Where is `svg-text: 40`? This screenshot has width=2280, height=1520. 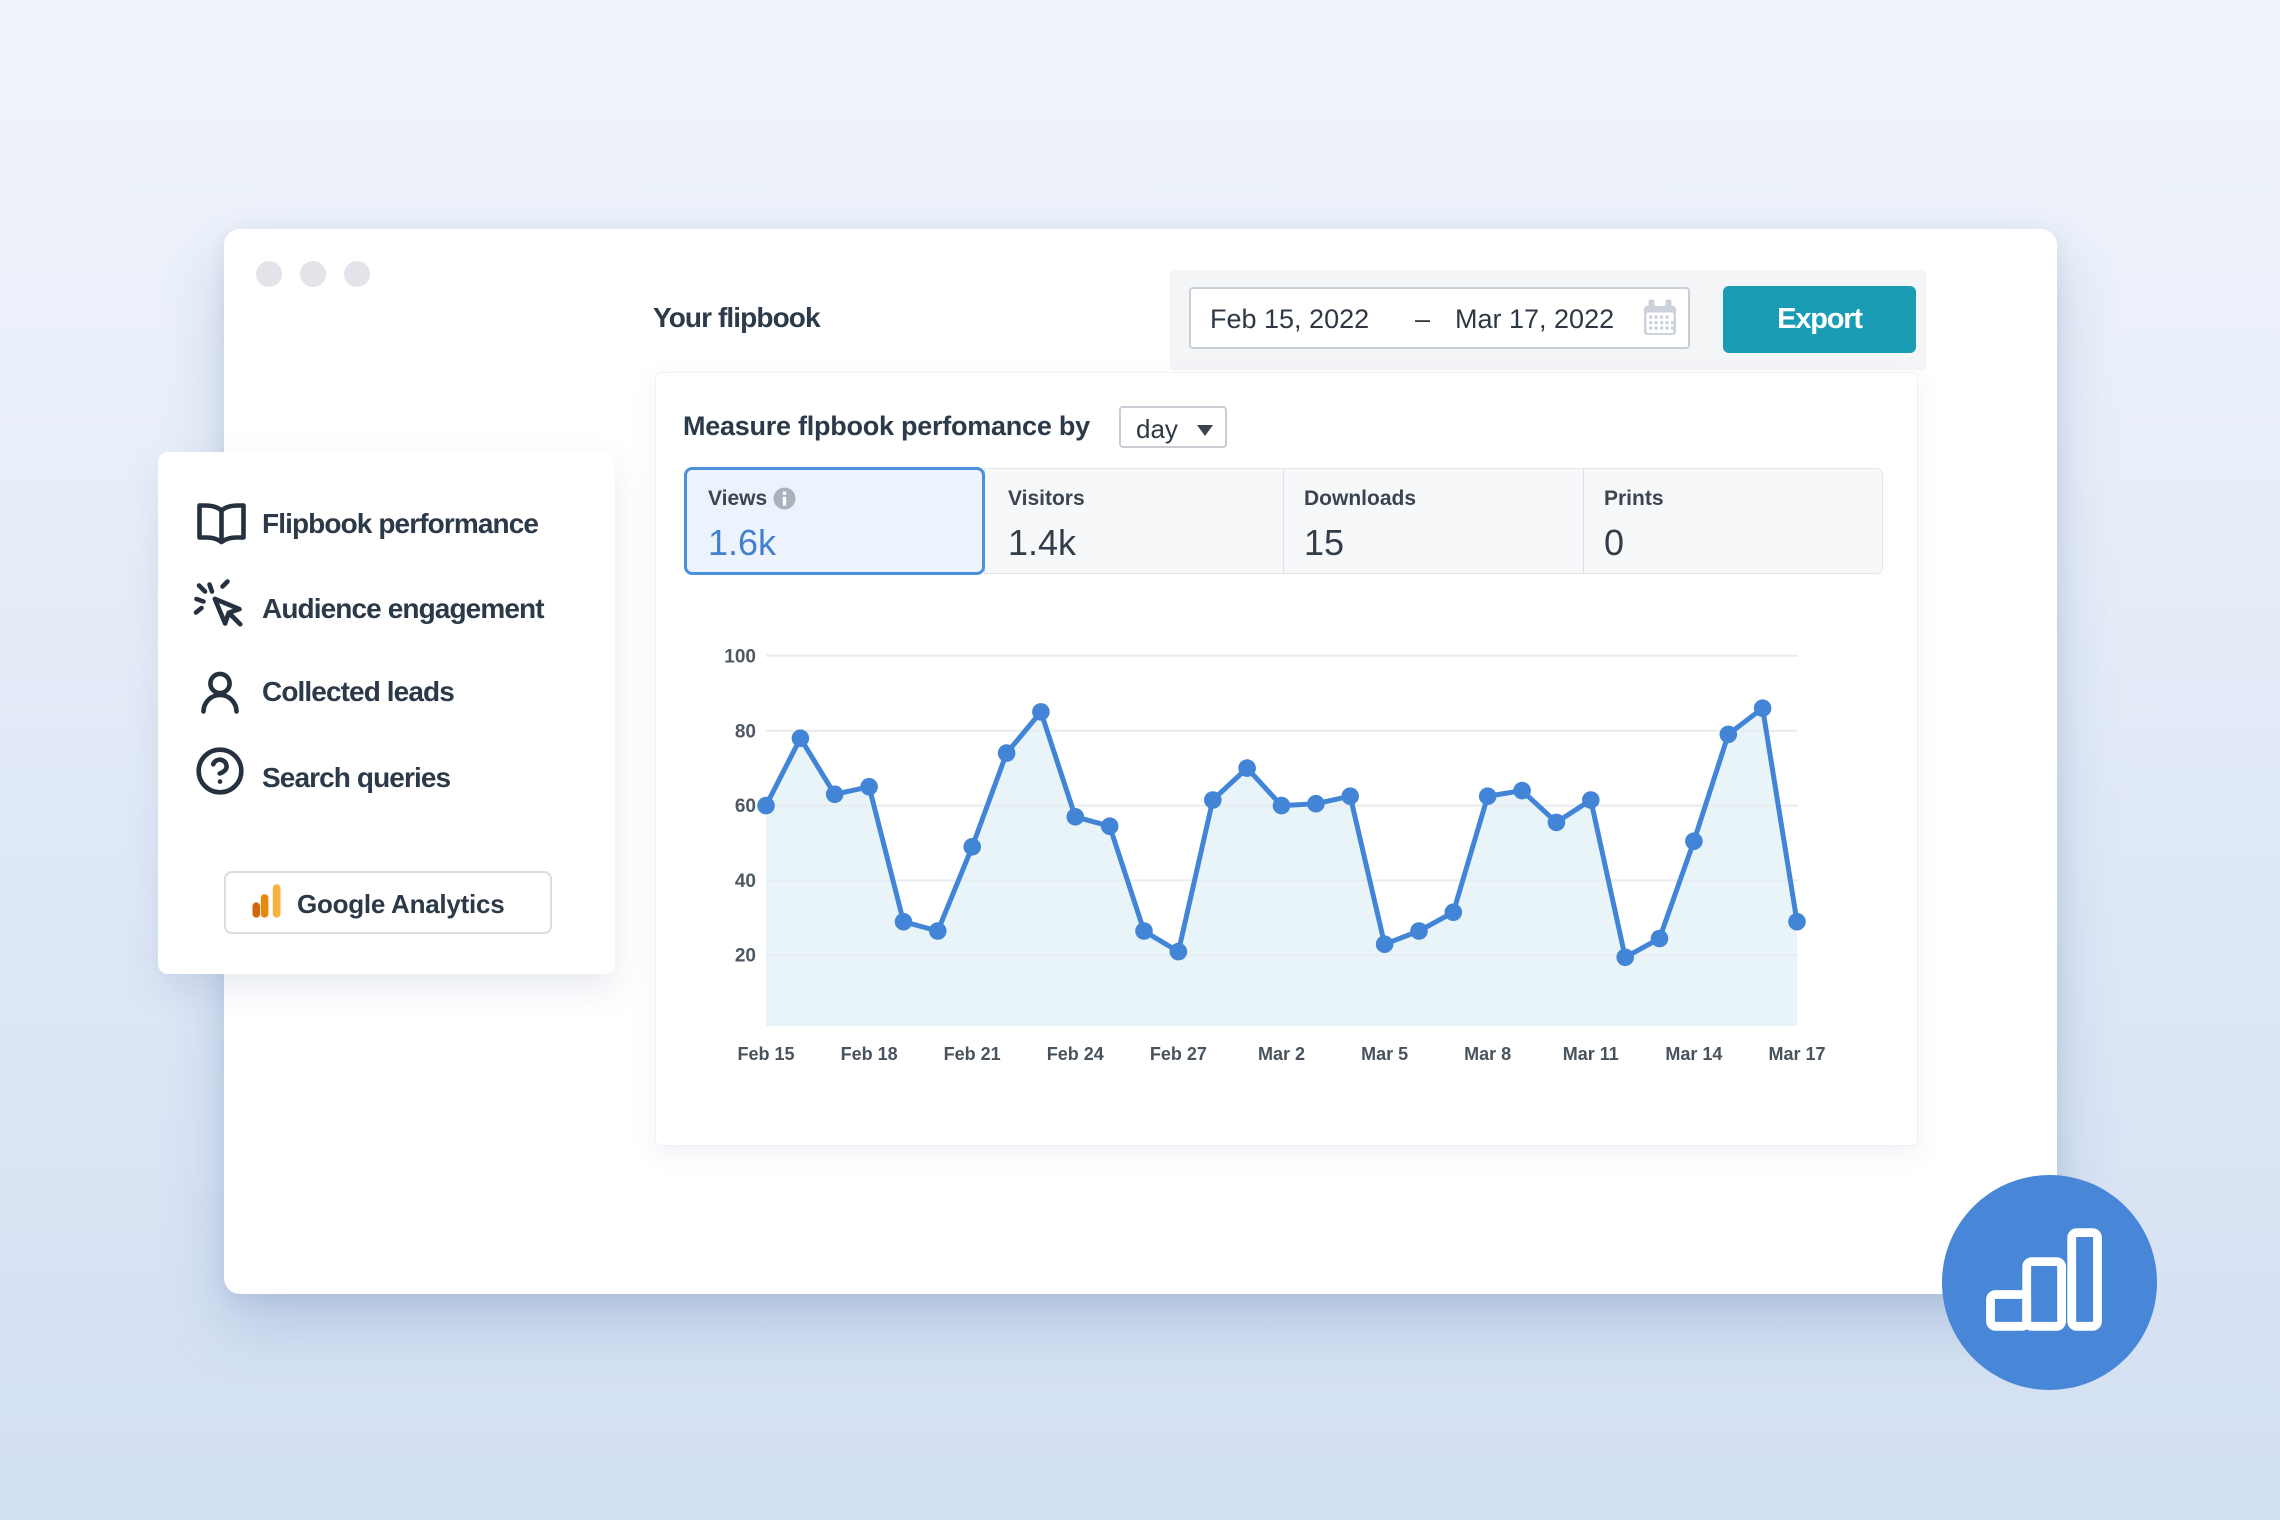 svg-text: 40 is located at coordinates (745, 881).